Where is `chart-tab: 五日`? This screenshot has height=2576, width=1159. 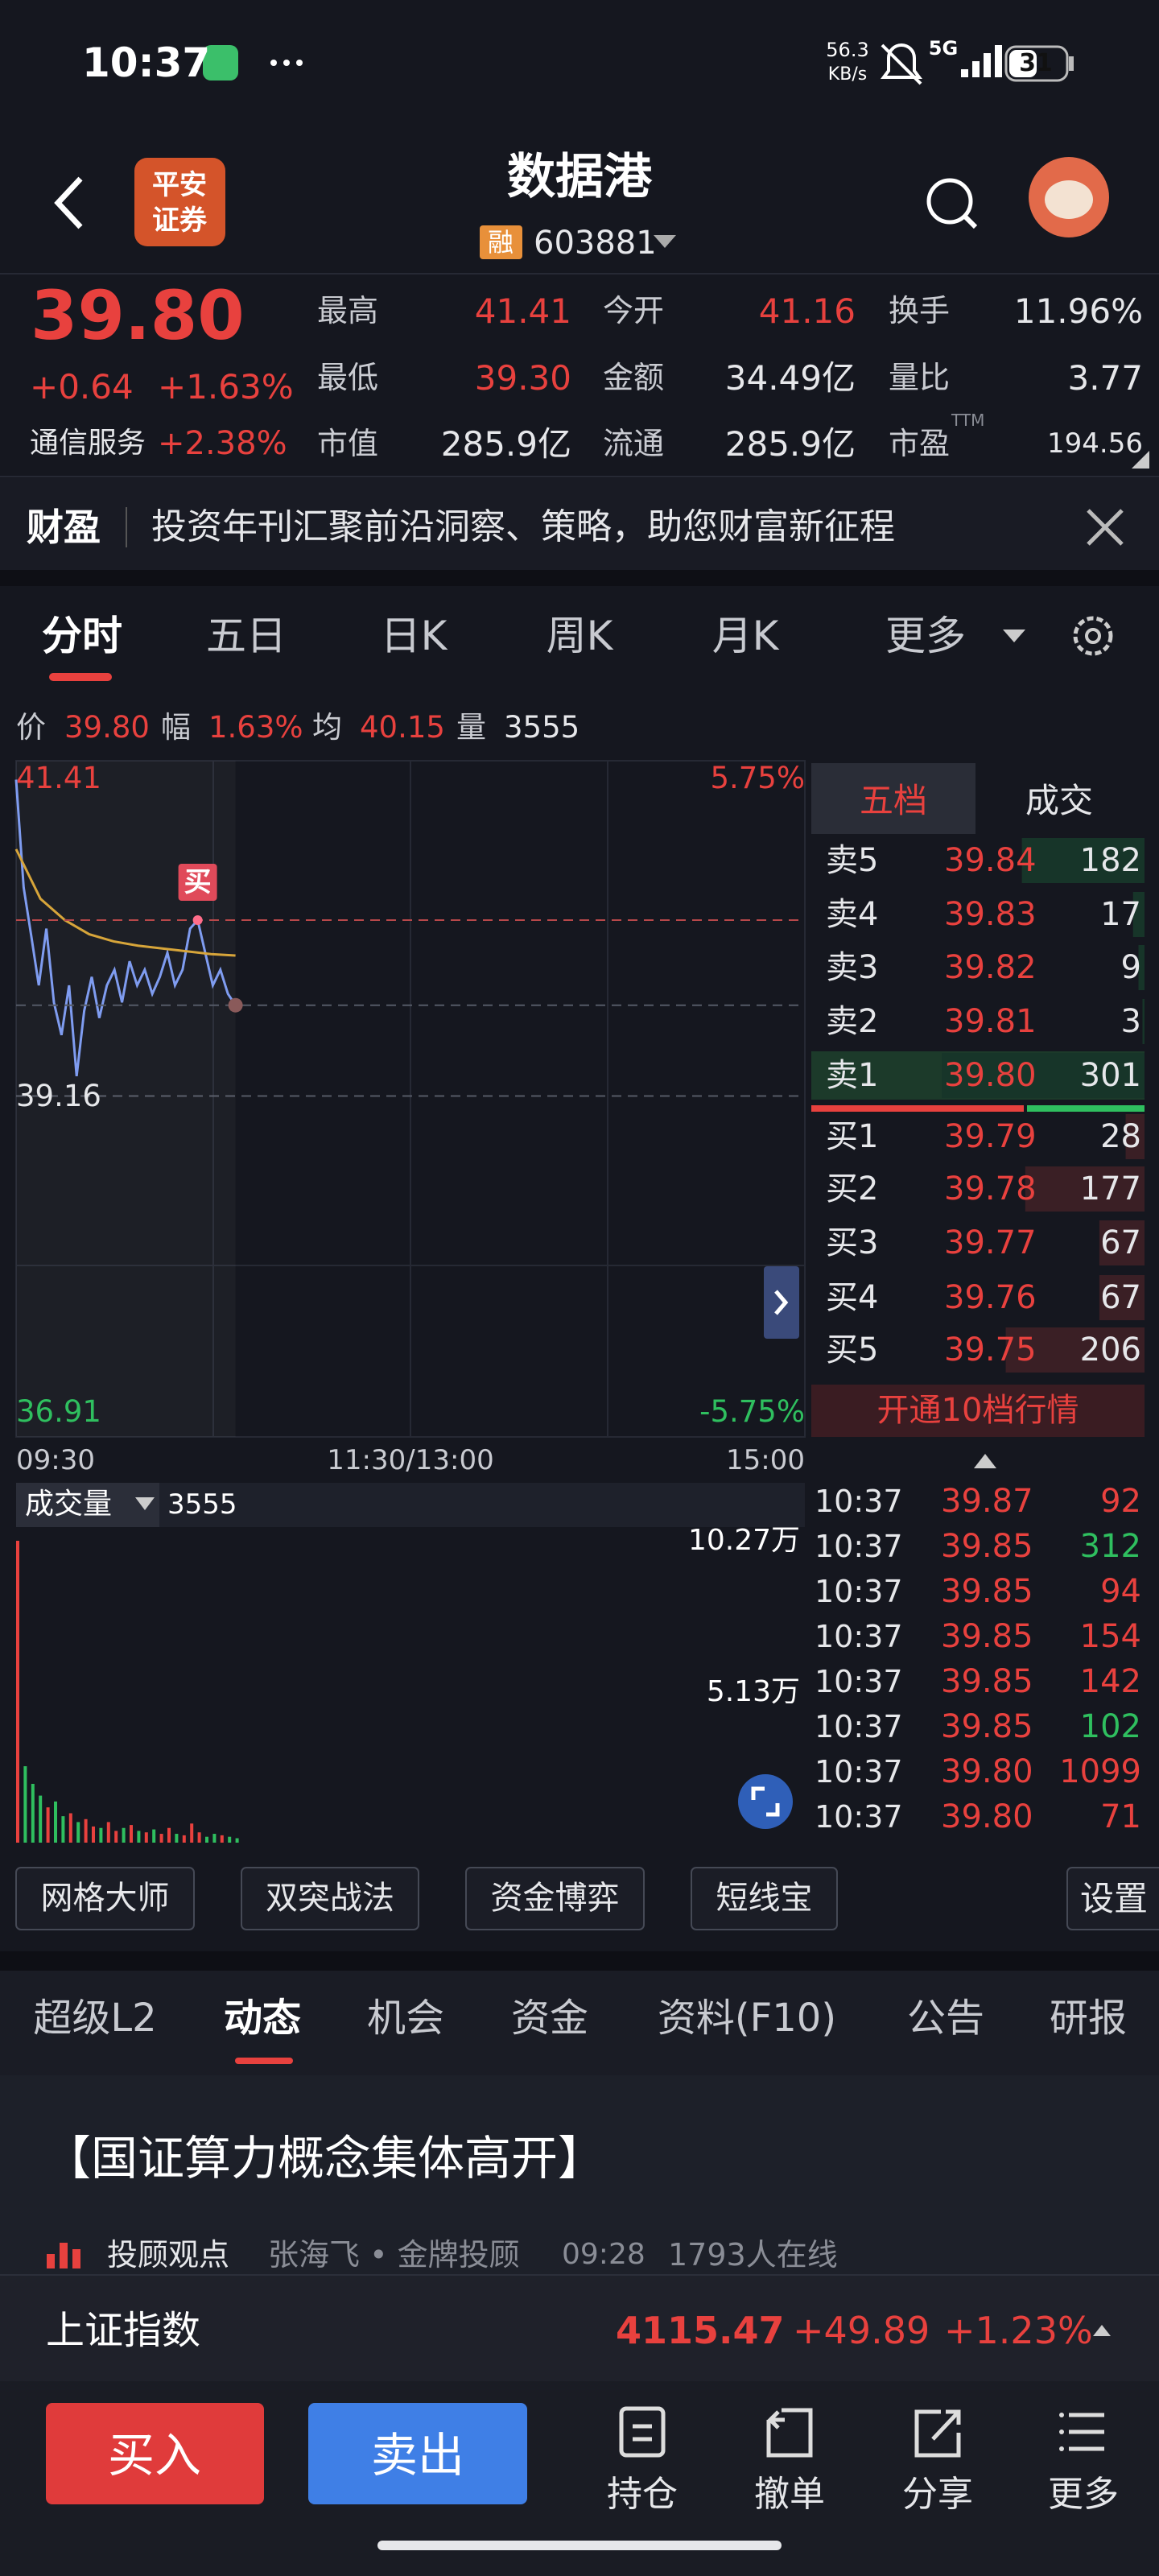 chart-tab: 五日 is located at coordinates (246, 636).